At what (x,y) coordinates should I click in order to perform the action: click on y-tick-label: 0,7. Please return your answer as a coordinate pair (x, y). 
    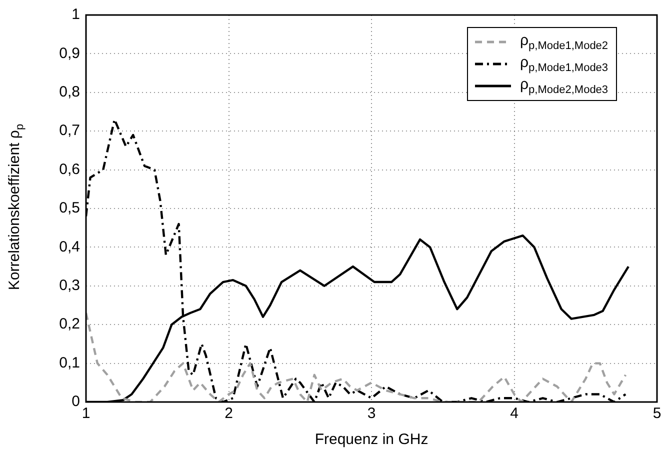
    Looking at the image, I should click on (69, 131).